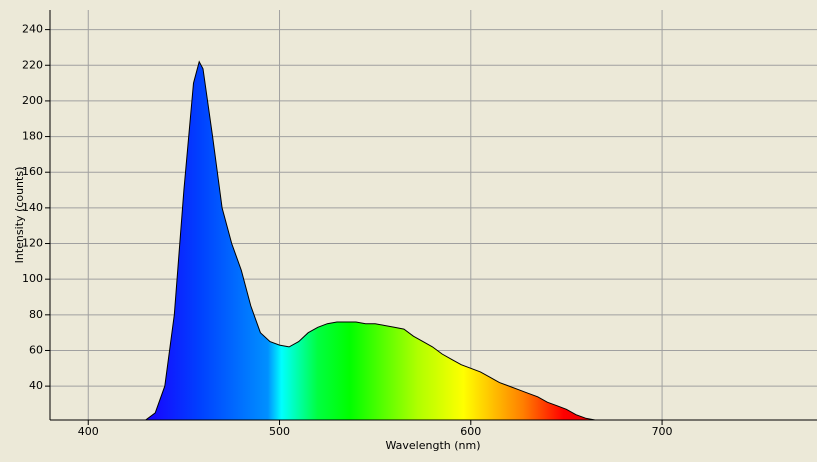 This screenshot has height=462, width=817. What do you see at coordinates (36, 385) in the screenshot?
I see `y-tick-label: 40` at bounding box center [36, 385].